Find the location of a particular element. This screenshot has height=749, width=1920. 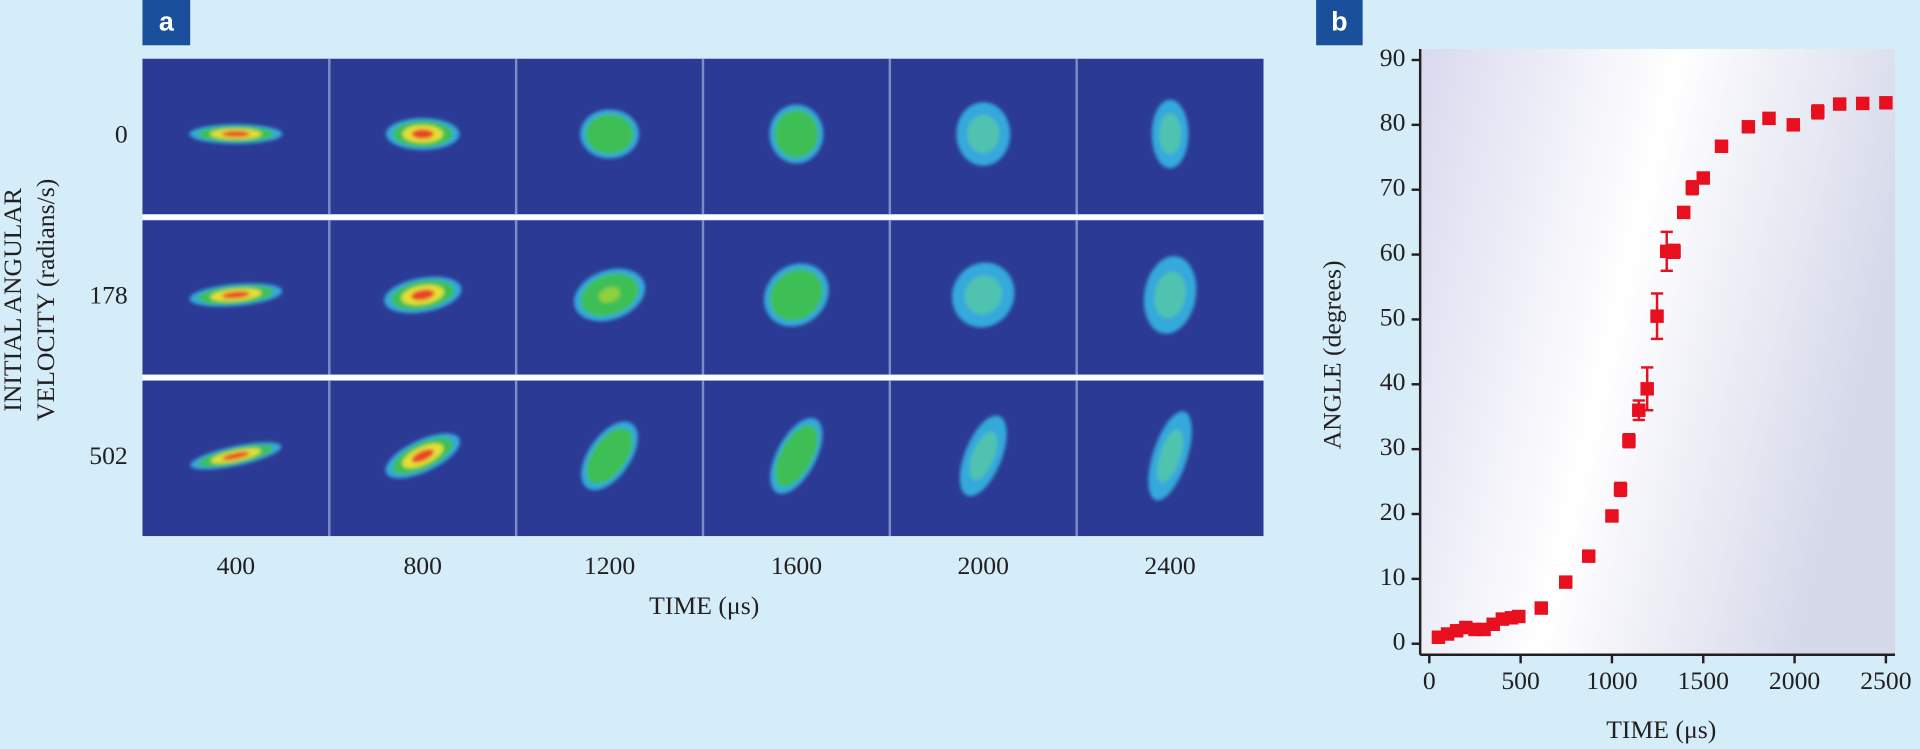

panel-tag: a is located at coordinates (167, 21).